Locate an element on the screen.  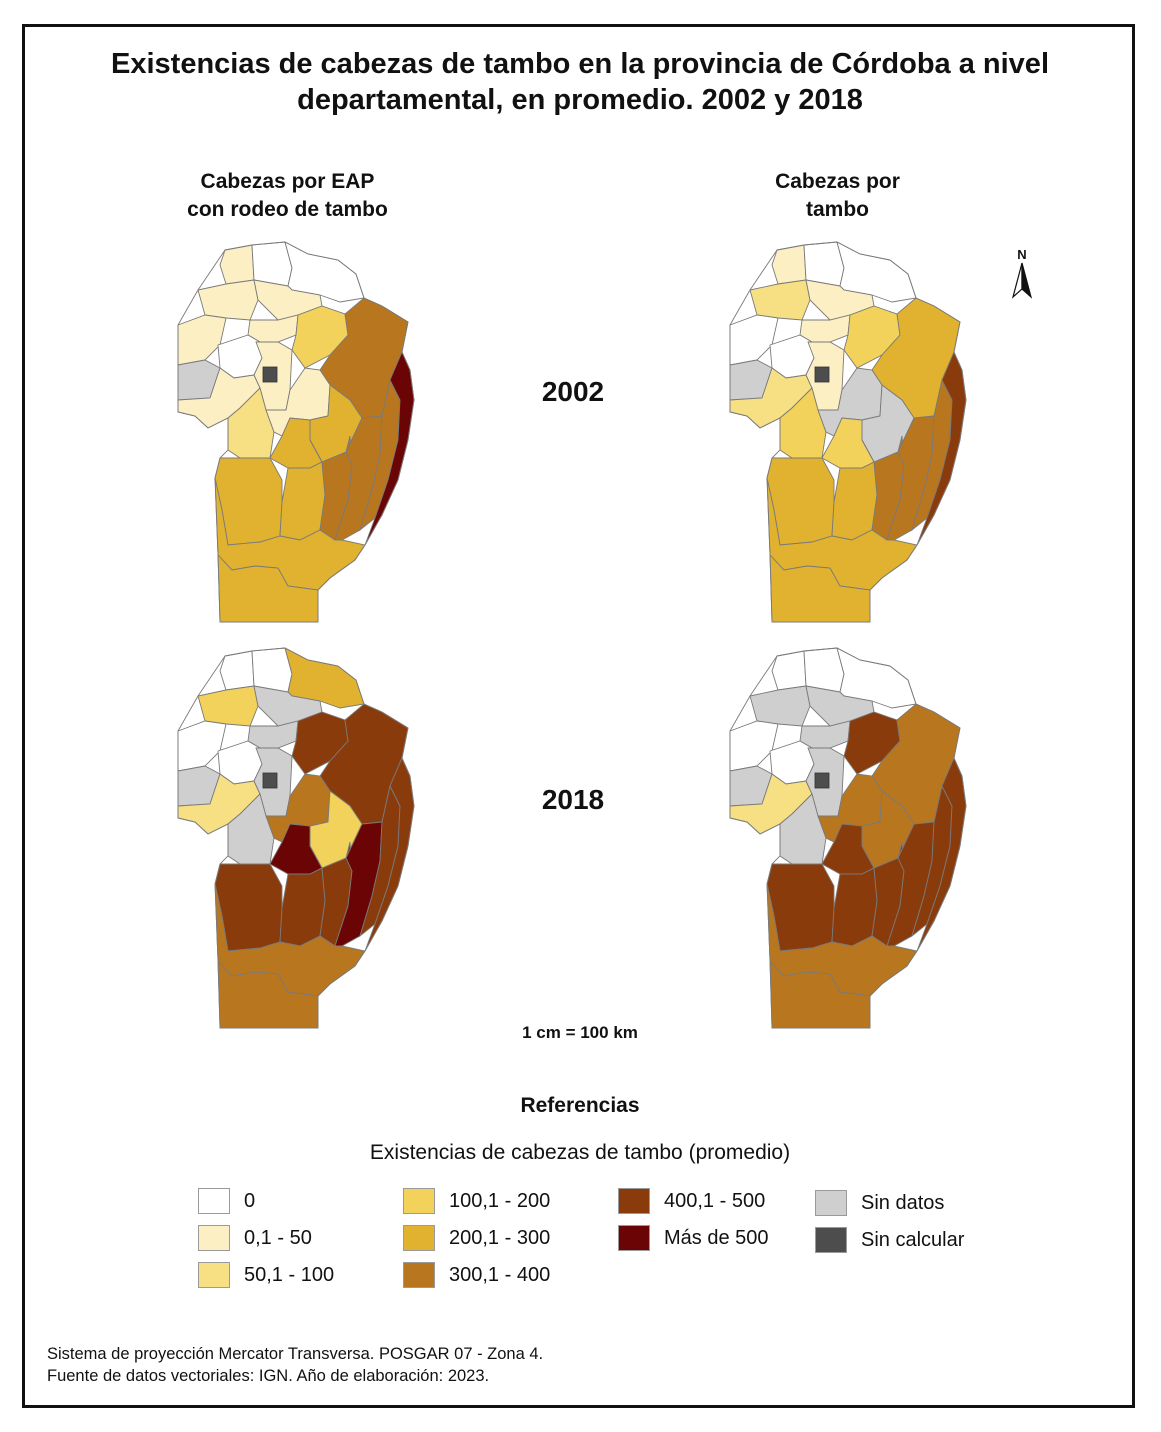
legend-item: 50,1 - 100 is located at coordinates (266, 1275).